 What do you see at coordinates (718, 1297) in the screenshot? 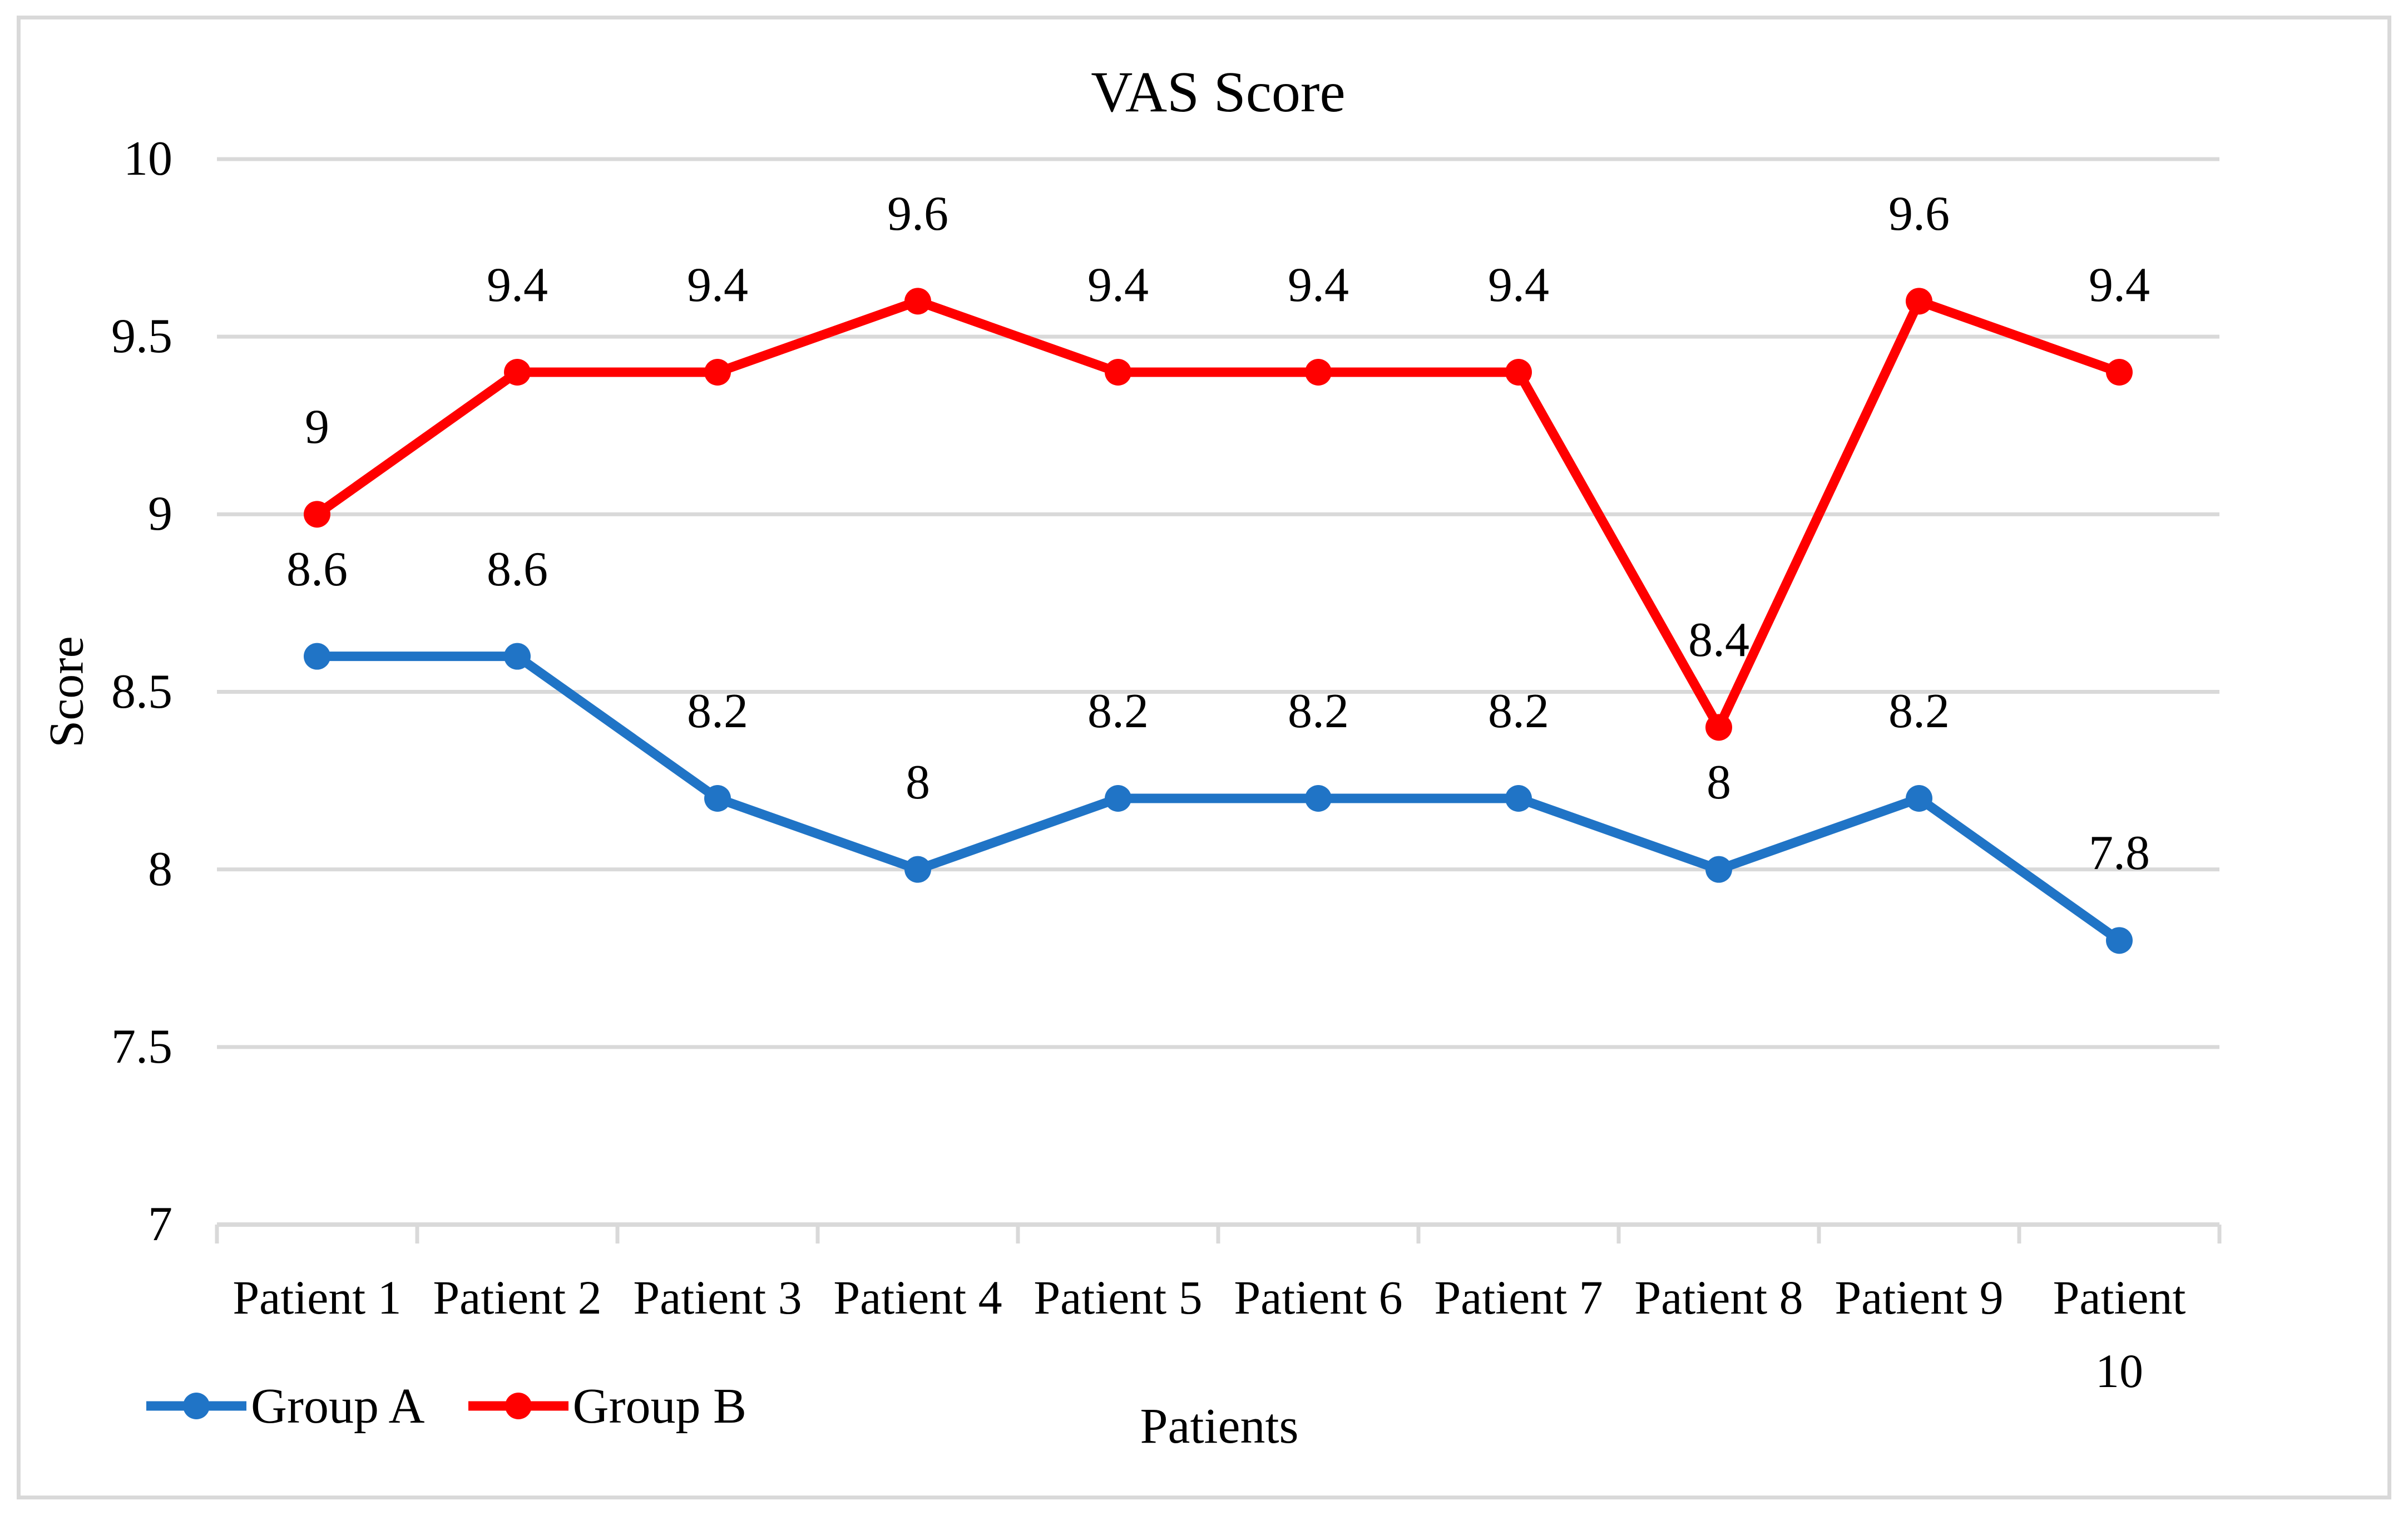
I see `x-tick-label: Patient 3` at bounding box center [718, 1297].